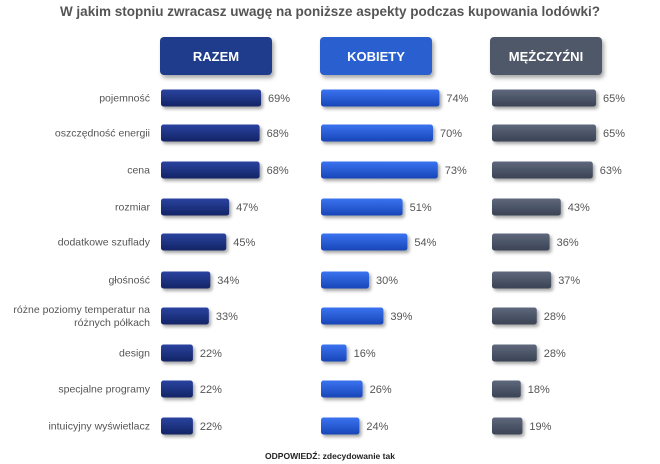 The width and height of the screenshot is (660, 464). What do you see at coordinates (133, 208) in the screenshot?
I see `category-label: rozmiar` at bounding box center [133, 208].